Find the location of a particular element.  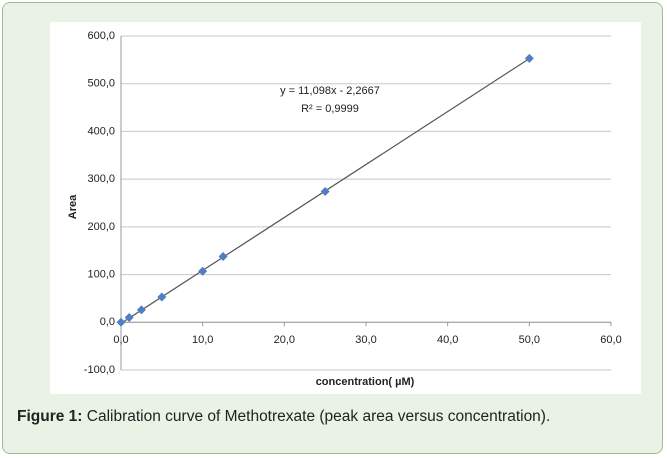

y-tick-label: -100,0 is located at coordinates (99, 370).